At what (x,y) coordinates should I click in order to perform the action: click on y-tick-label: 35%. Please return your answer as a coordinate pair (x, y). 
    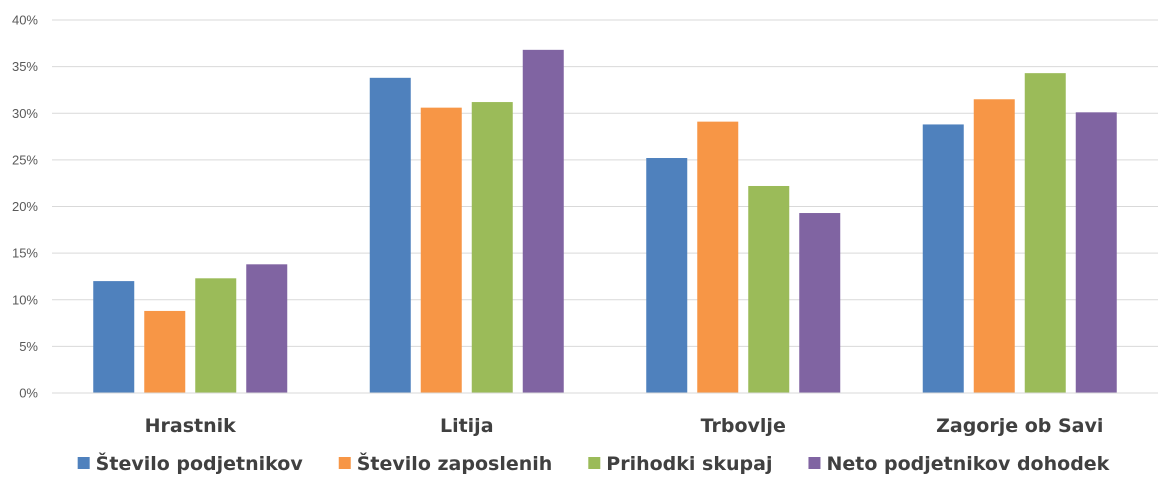
    Looking at the image, I should click on (25, 66).